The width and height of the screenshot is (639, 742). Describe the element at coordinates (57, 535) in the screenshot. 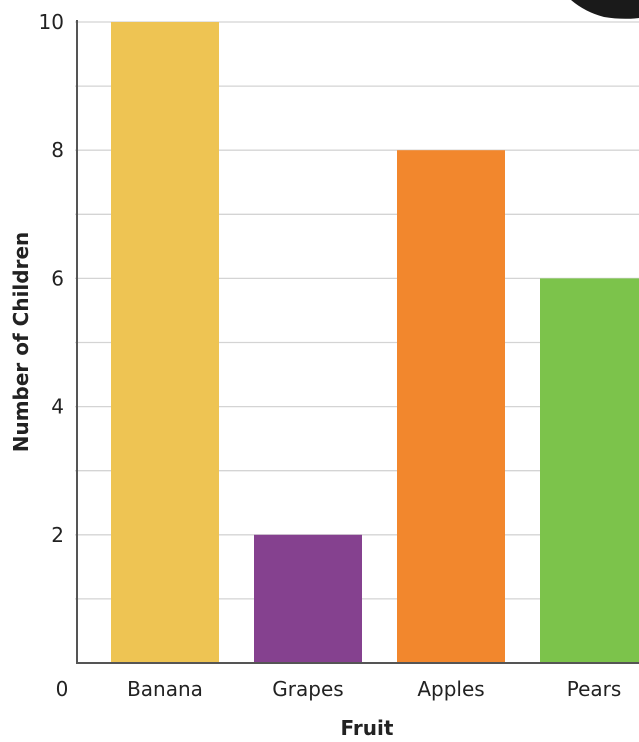

I see `y-tick-label: 2` at that location.